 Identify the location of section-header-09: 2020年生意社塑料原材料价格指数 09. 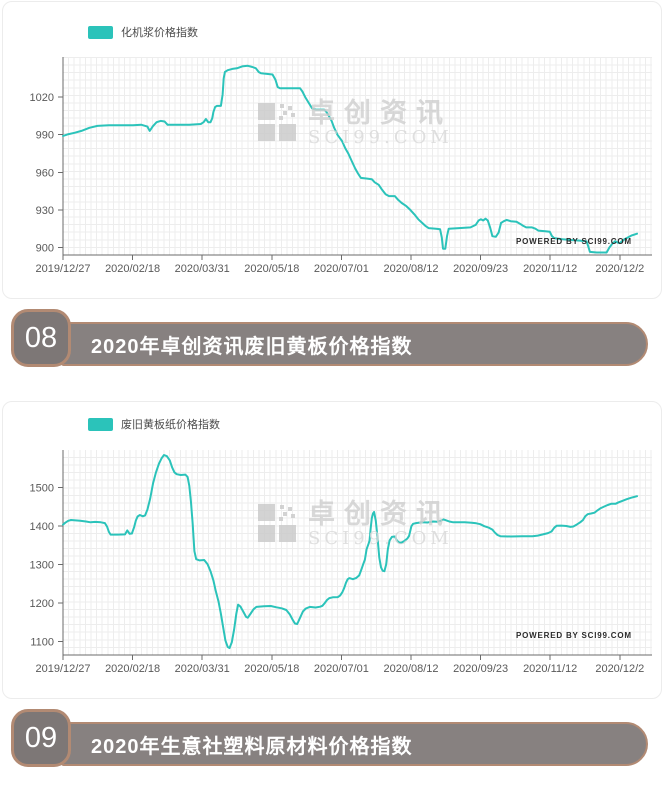
(332, 738).